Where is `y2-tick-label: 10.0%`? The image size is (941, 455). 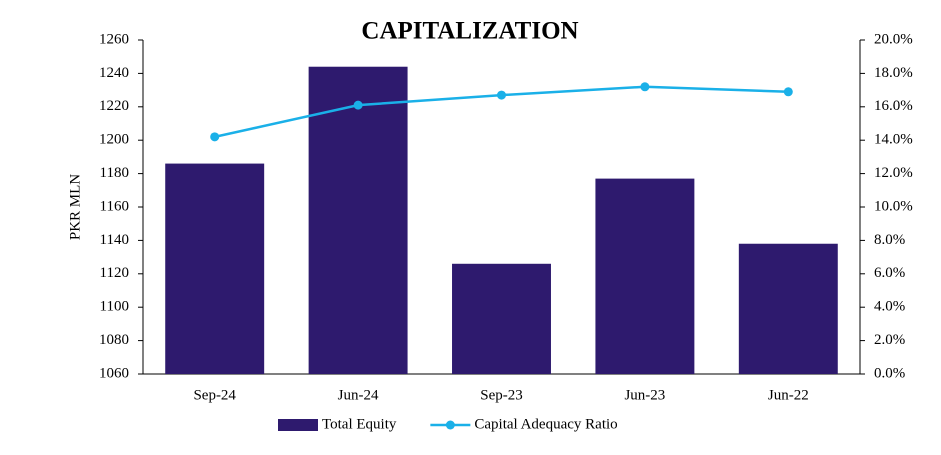
y2-tick-label: 10.0% is located at coordinates (893, 206).